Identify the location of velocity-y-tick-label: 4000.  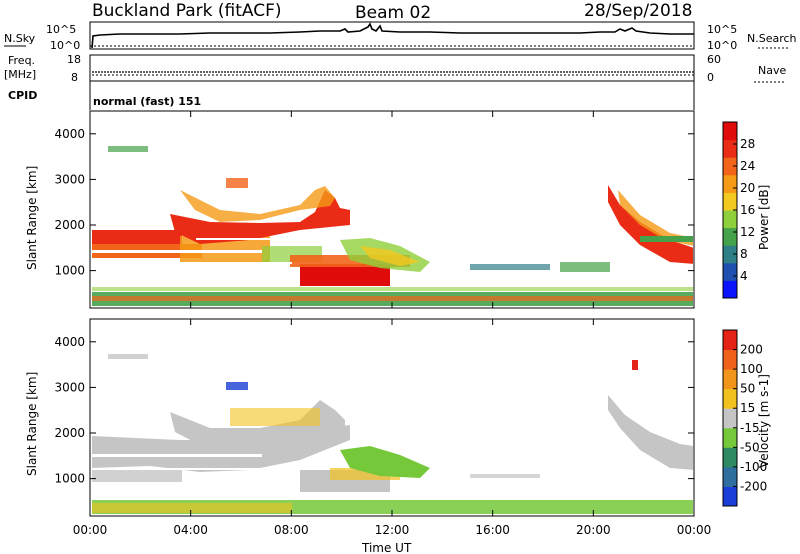
(69, 342).